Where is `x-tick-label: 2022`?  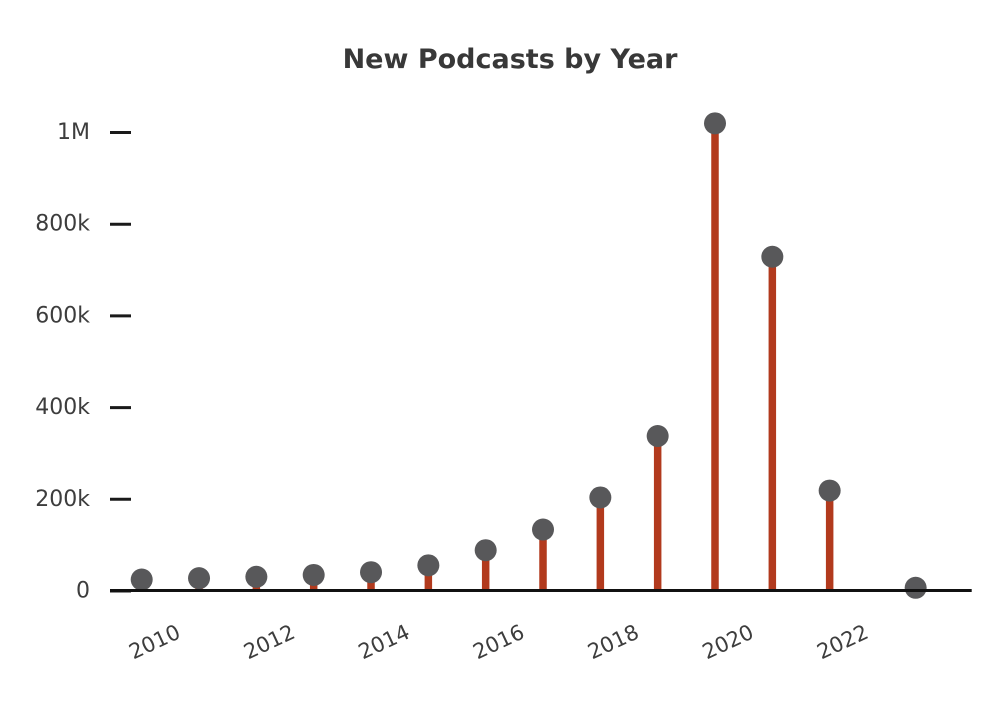
x-tick-label: 2022 is located at coordinates (842, 642).